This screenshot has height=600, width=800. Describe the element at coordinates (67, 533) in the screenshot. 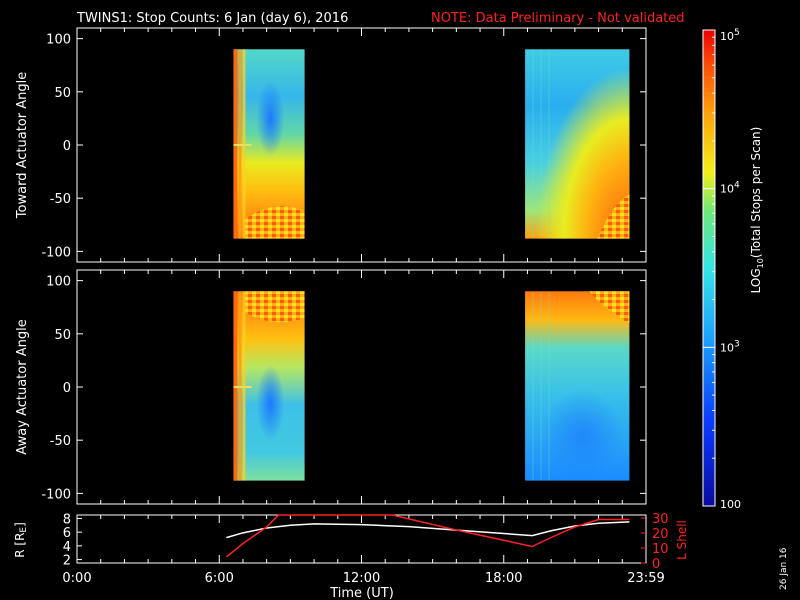

I see `orbit-ytick-left-label: 6` at that location.